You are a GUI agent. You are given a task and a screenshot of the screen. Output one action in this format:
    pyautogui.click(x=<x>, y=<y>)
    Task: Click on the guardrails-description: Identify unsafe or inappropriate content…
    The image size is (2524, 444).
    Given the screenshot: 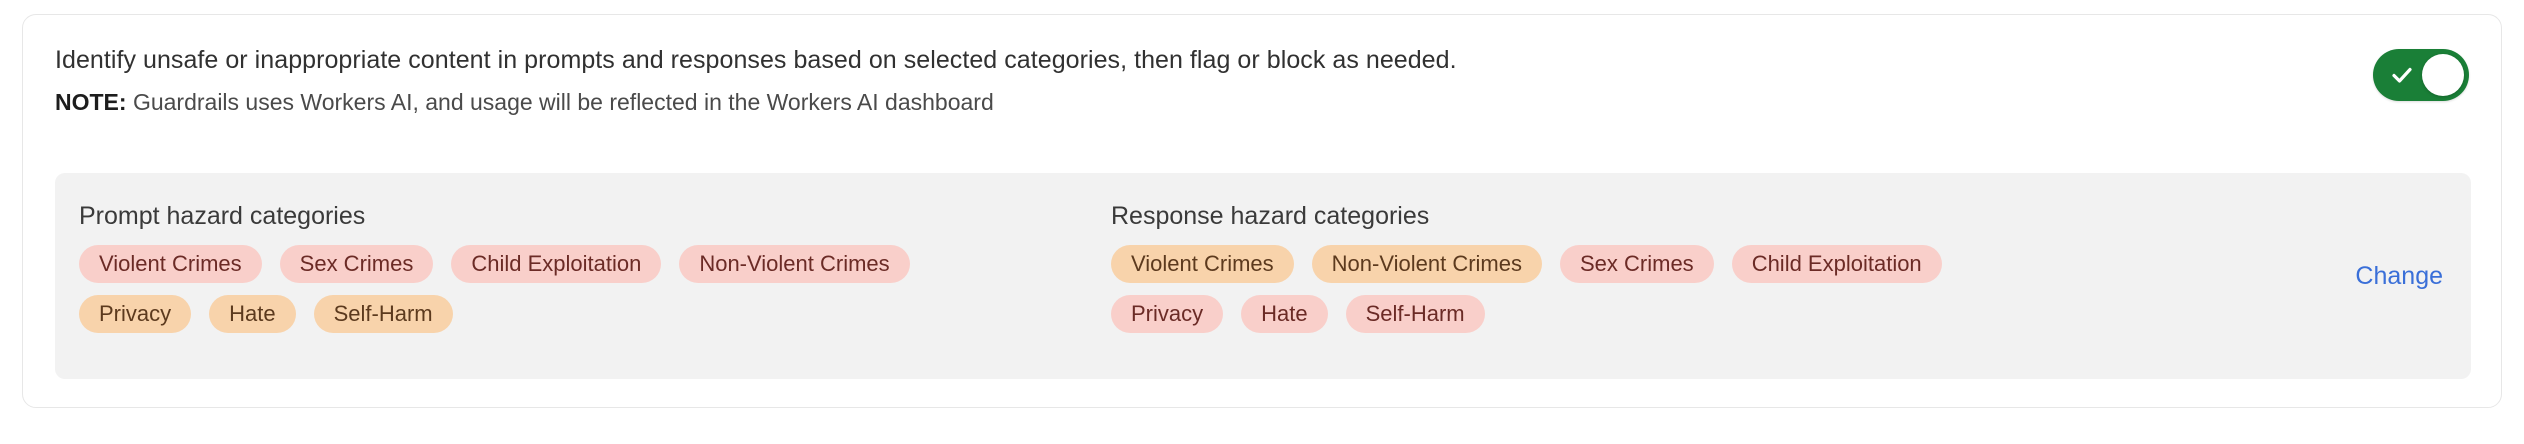 What is the action you would take?
    pyautogui.click(x=756, y=60)
    